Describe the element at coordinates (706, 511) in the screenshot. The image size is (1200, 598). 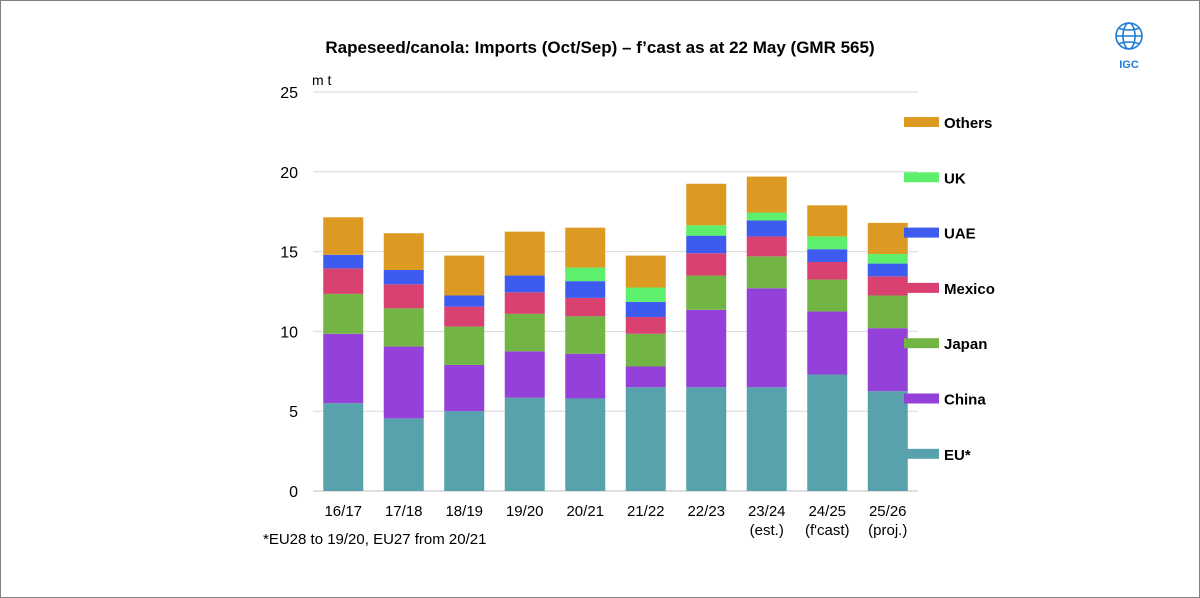
I see `x-tick-label: 22/23` at that location.